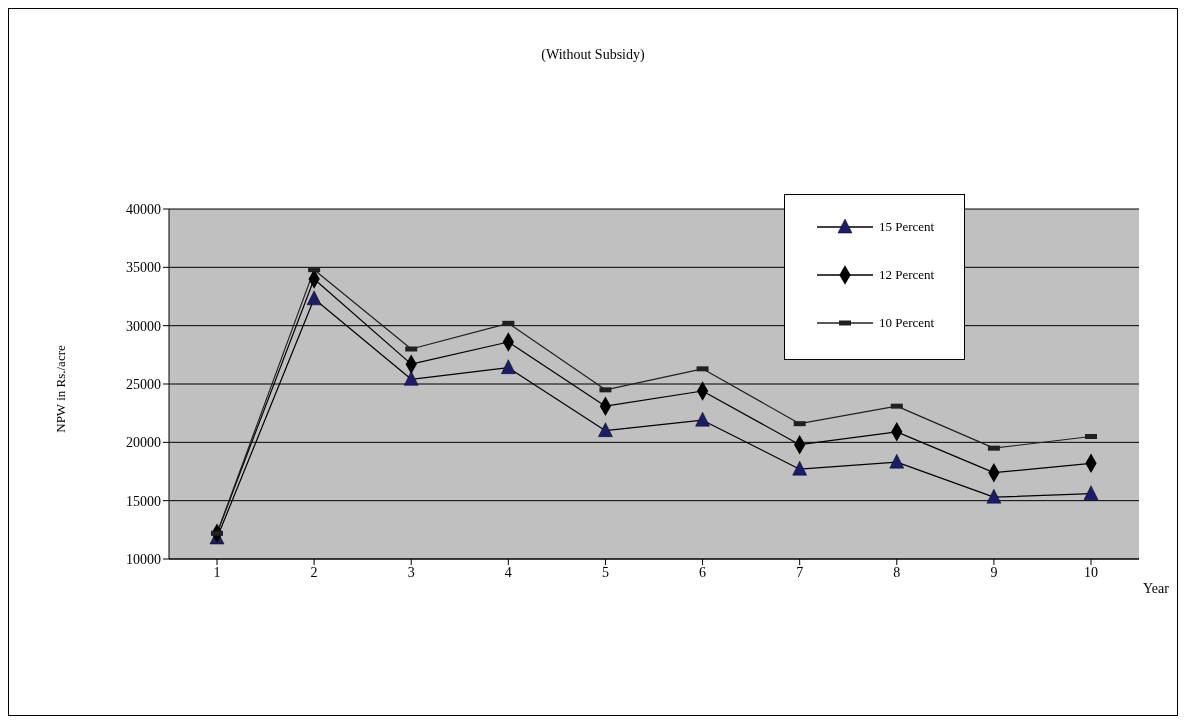  I want to click on x-tick-label: 6, so click(703, 572).